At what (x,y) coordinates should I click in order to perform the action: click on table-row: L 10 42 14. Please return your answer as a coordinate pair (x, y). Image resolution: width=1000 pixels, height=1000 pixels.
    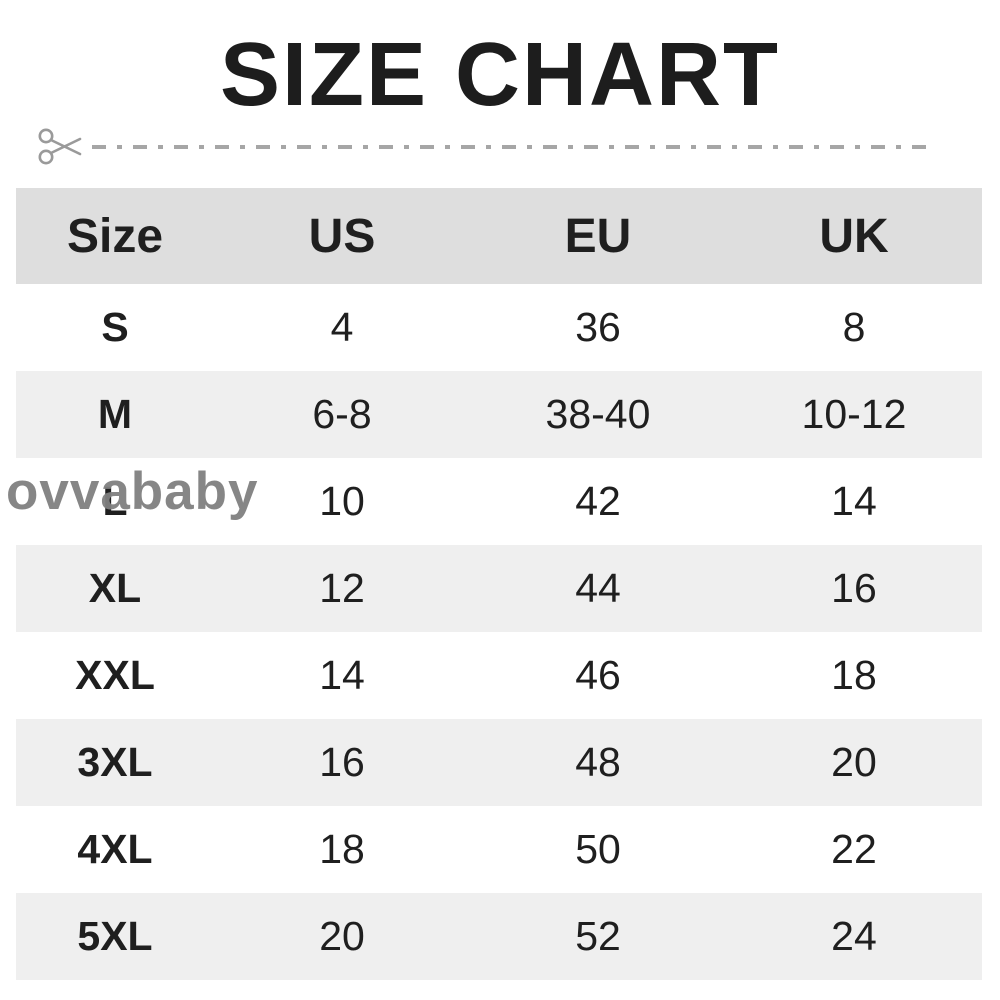
    Looking at the image, I should click on (499, 501).